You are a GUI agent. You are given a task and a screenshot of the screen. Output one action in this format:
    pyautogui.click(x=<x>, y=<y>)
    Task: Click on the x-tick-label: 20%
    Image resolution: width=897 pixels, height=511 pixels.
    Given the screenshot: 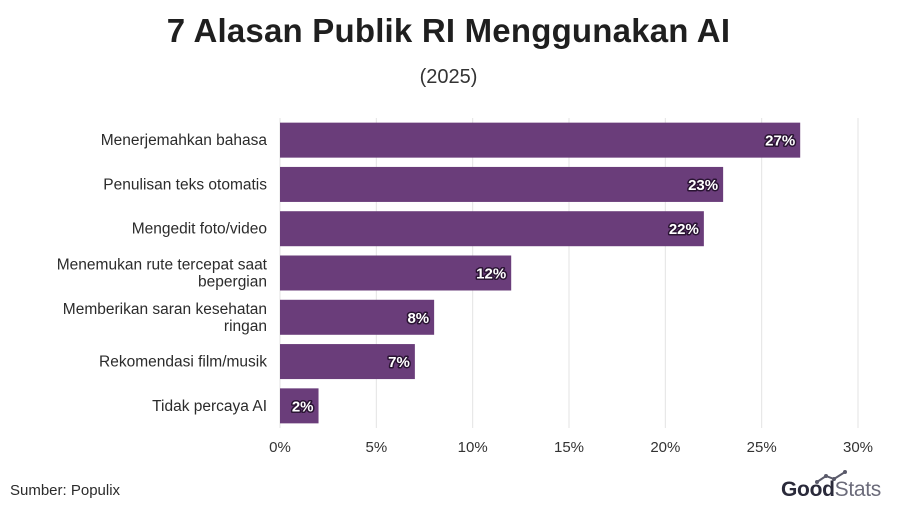 What is the action you would take?
    pyautogui.click(x=665, y=447)
    